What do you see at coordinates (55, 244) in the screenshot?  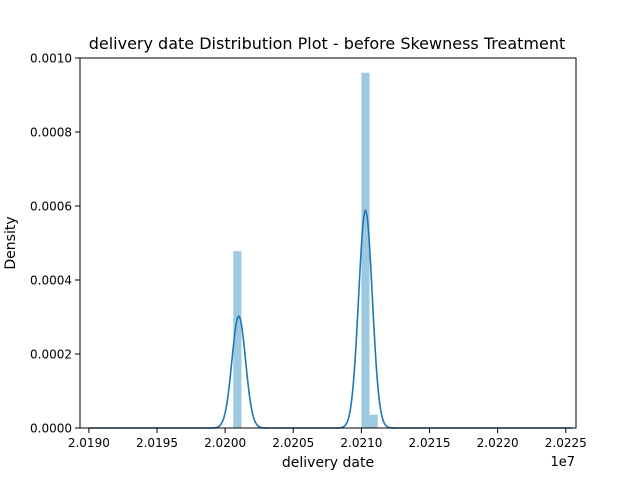 I see `y-axis: 0.0000 0.0002 0.0004 0.0006 0.0008 0.0010` at bounding box center [55, 244].